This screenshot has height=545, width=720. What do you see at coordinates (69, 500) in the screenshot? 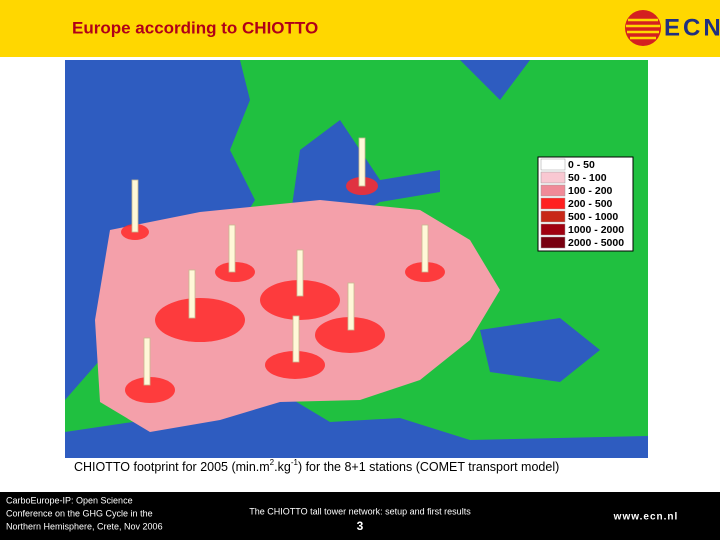
I see `footer-conference: CarboEurope-IP: Open Science` at bounding box center [69, 500].